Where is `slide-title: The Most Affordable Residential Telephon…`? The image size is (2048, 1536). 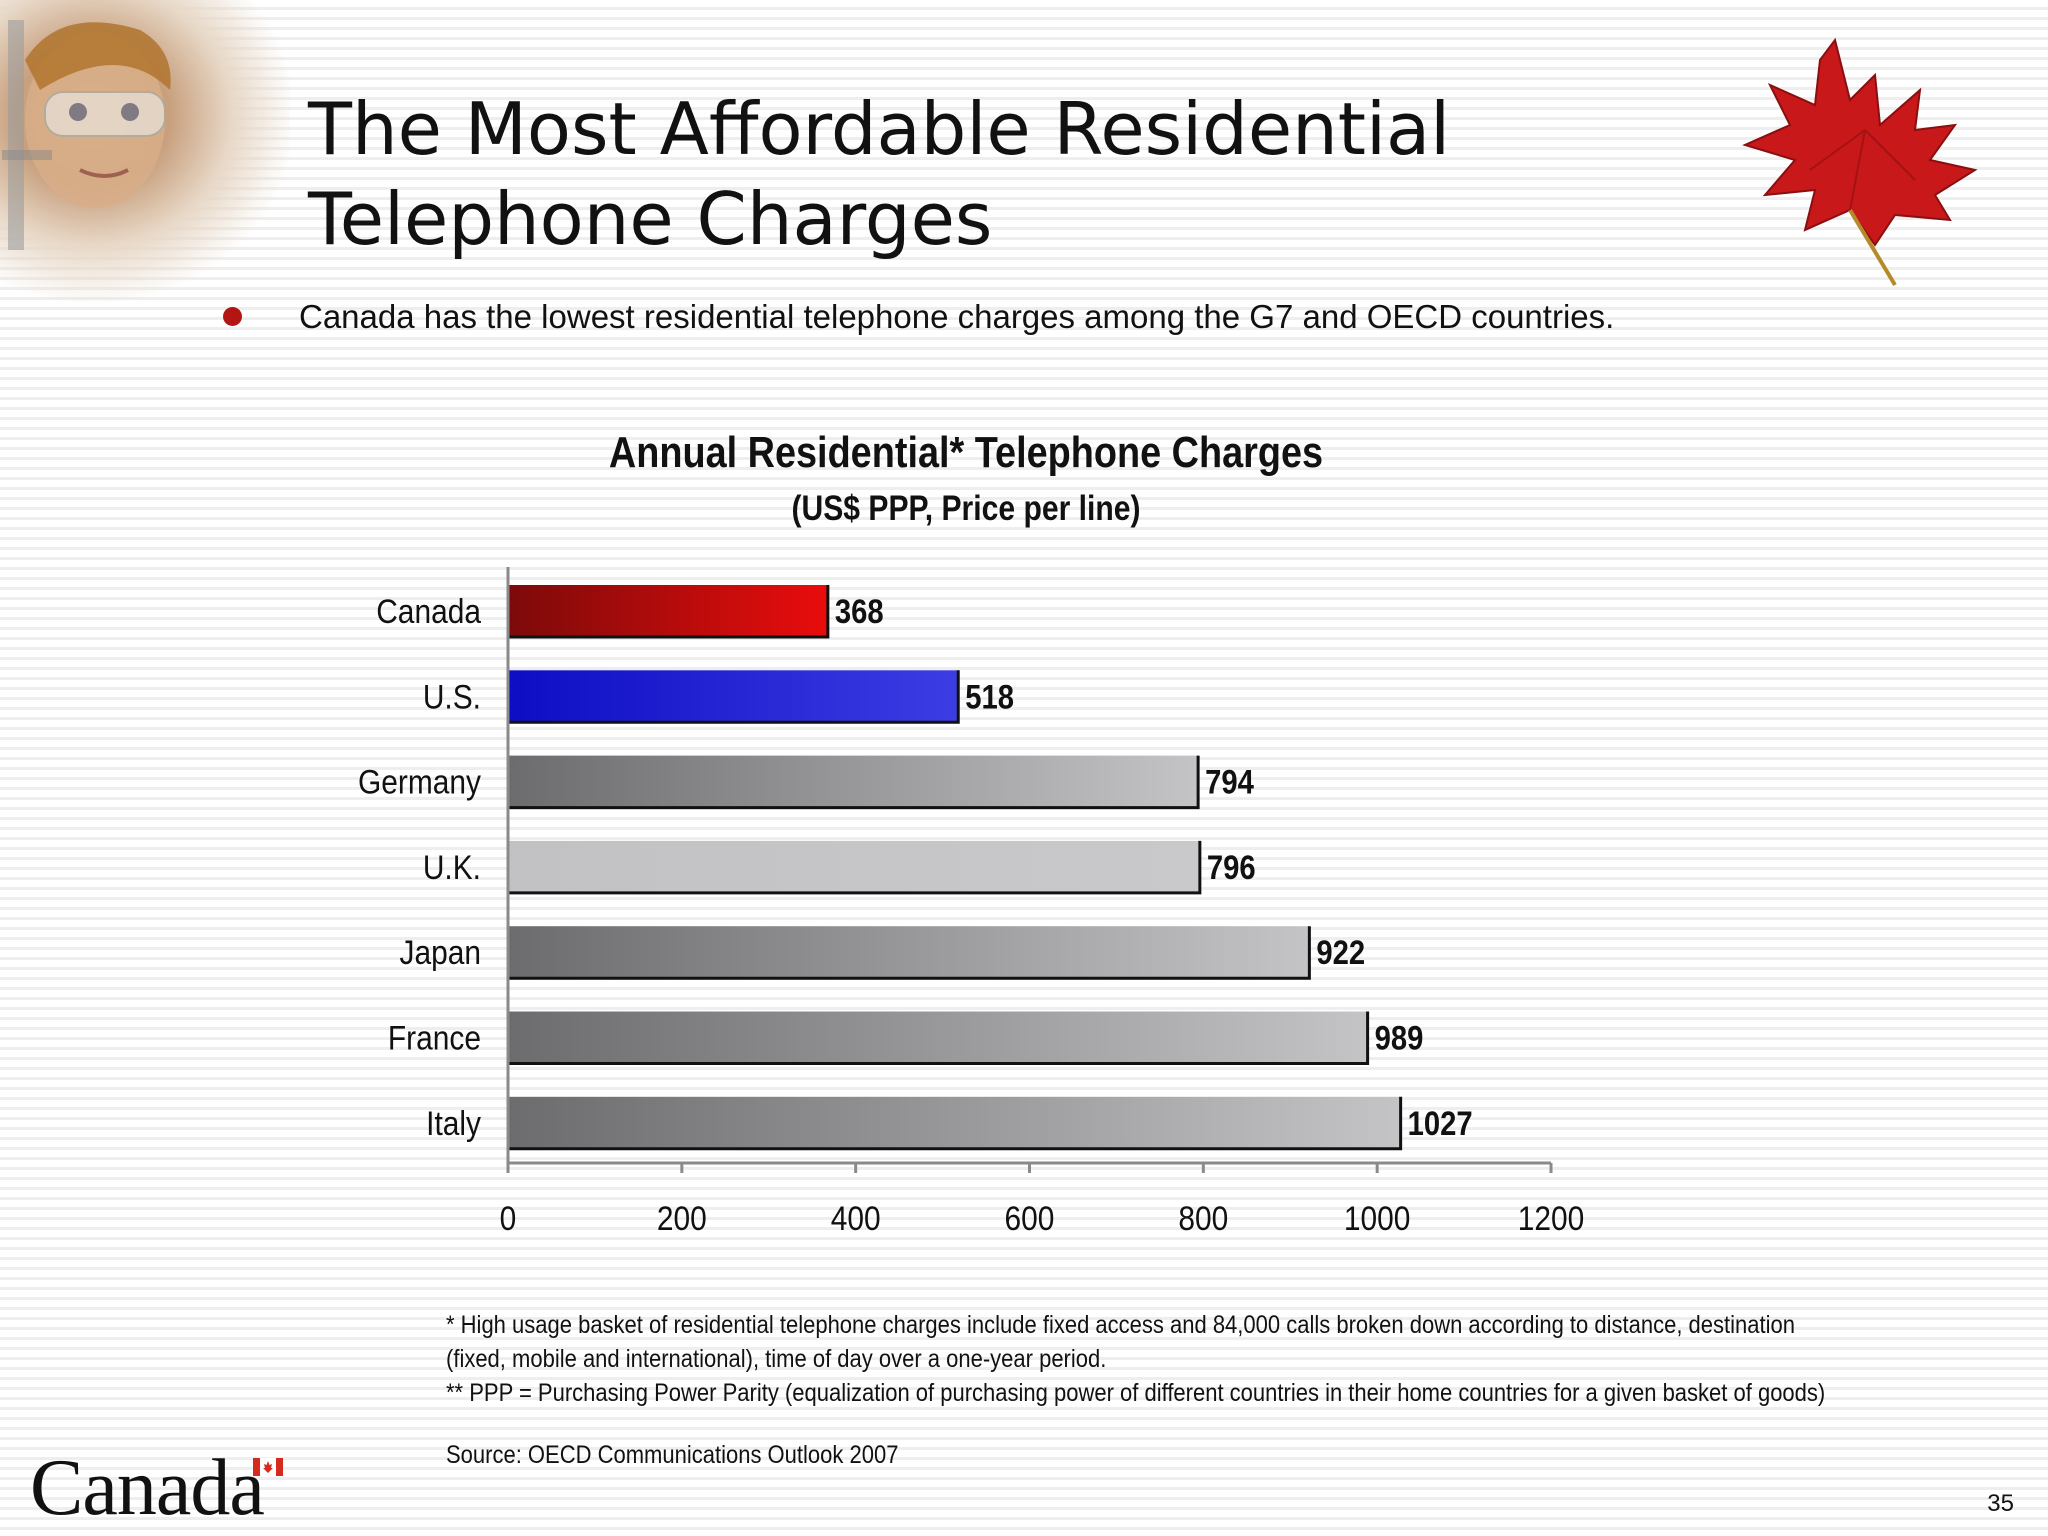
slide-title: The Most Affordable Residential Telephon… is located at coordinates (879, 174).